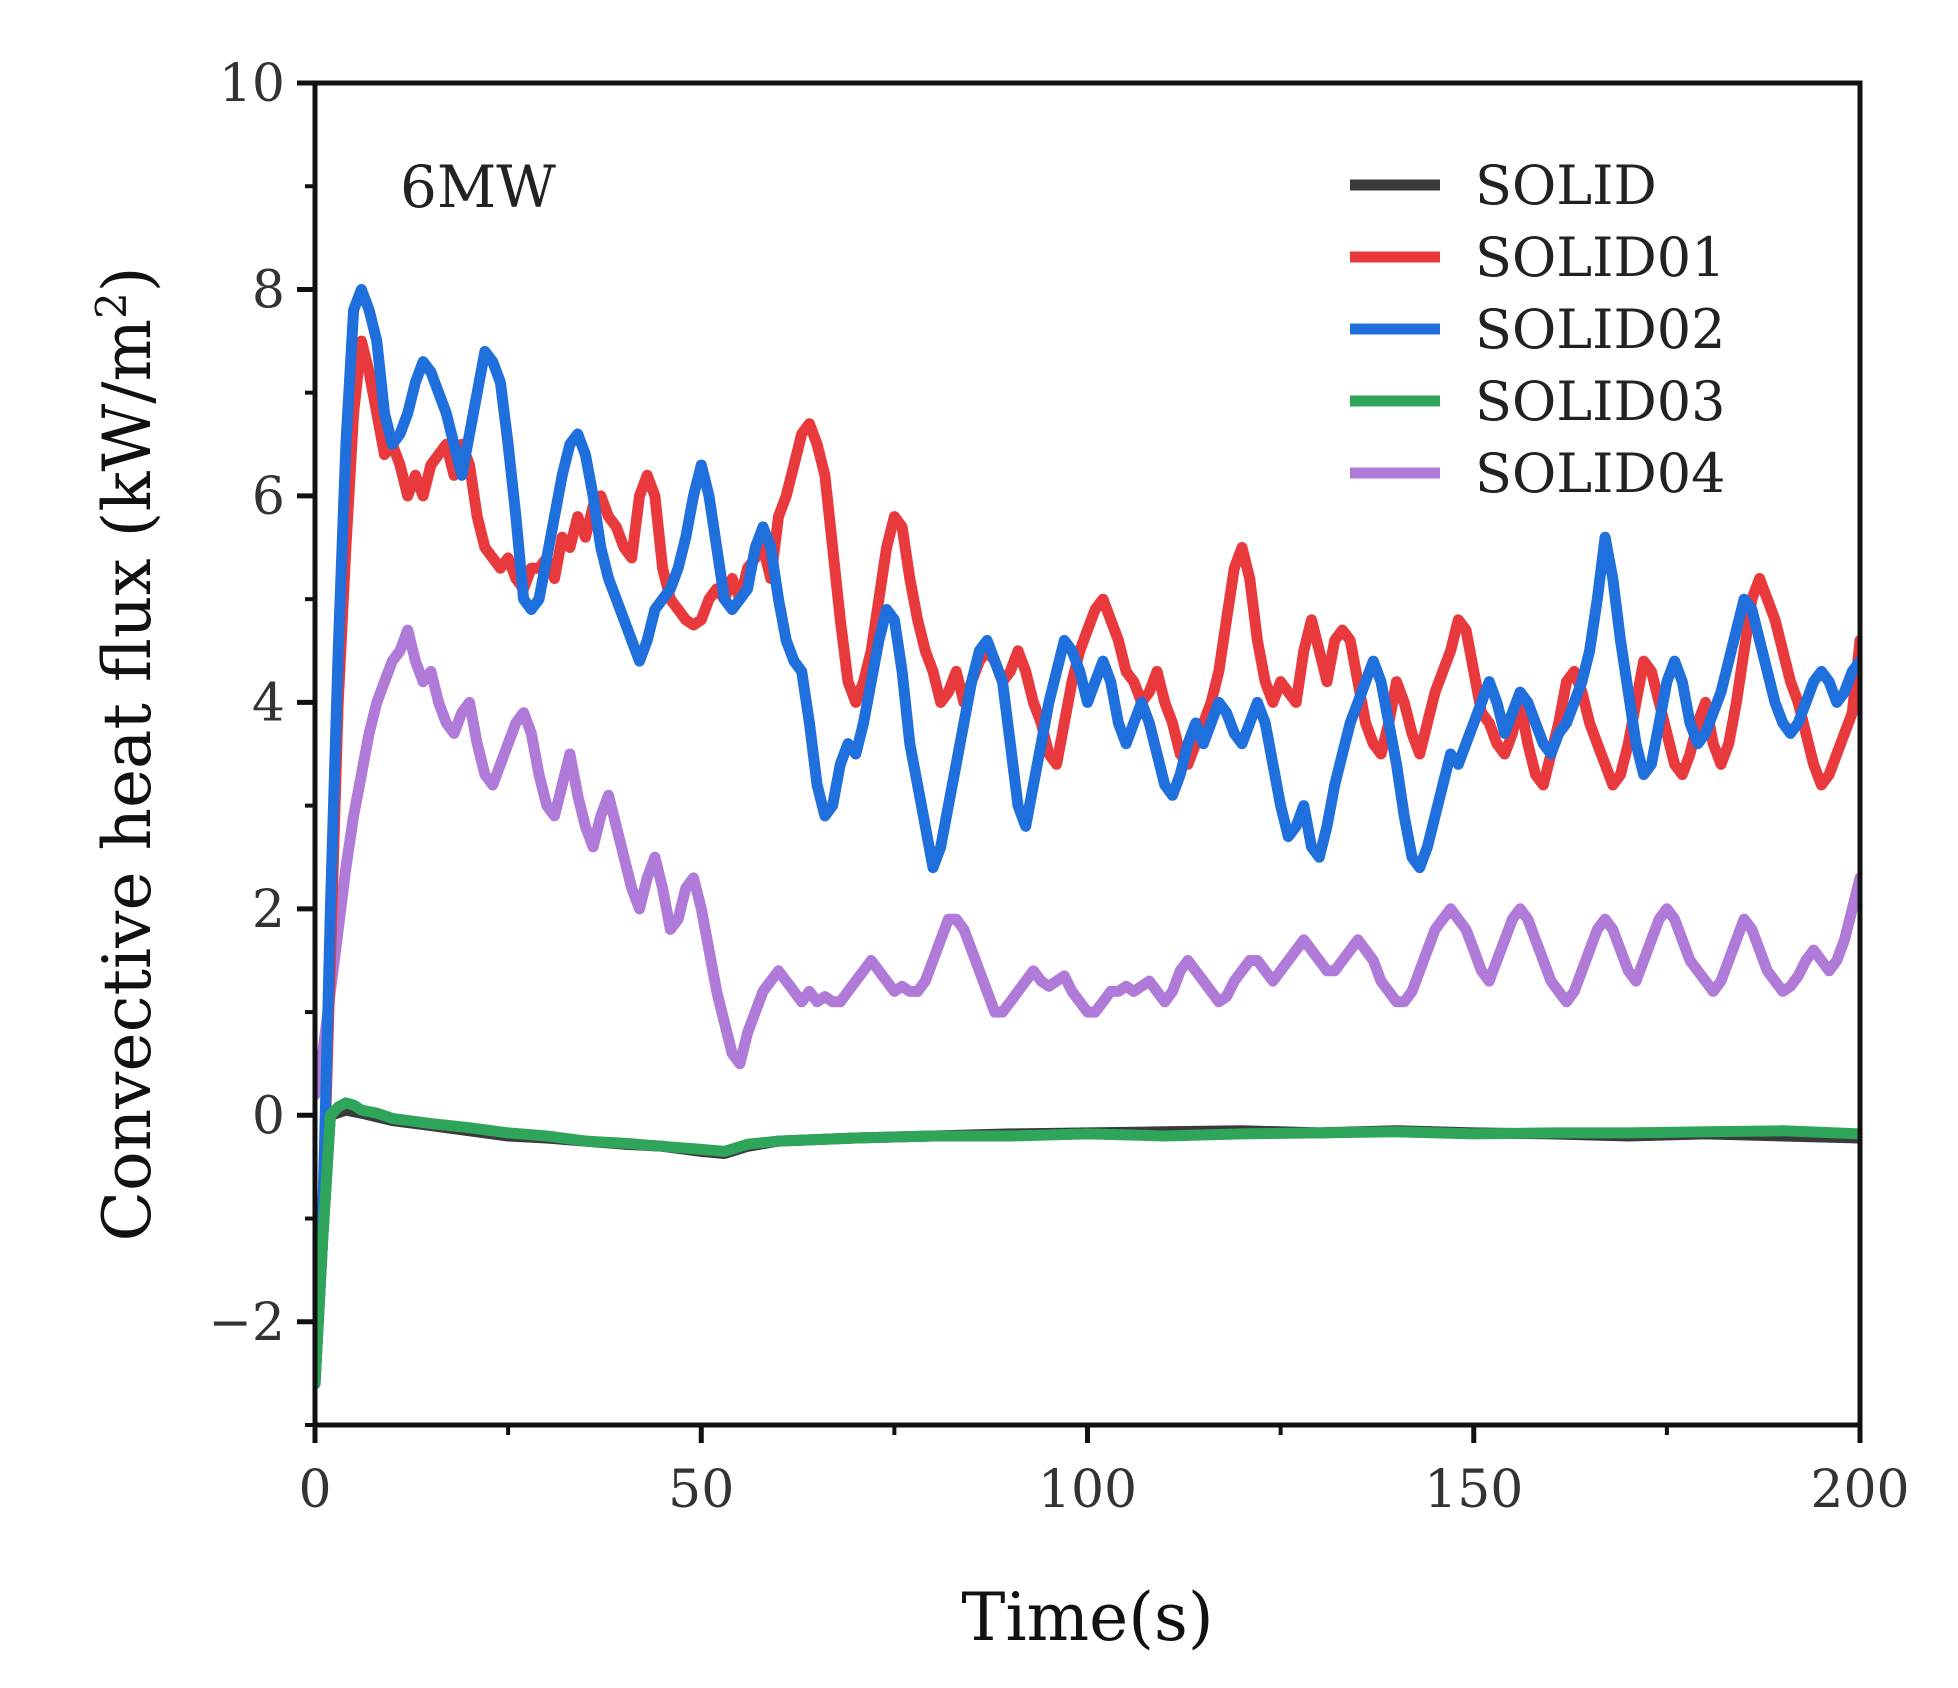  I want to click on legend-label-solid01: SOLID01, so click(1600, 257).